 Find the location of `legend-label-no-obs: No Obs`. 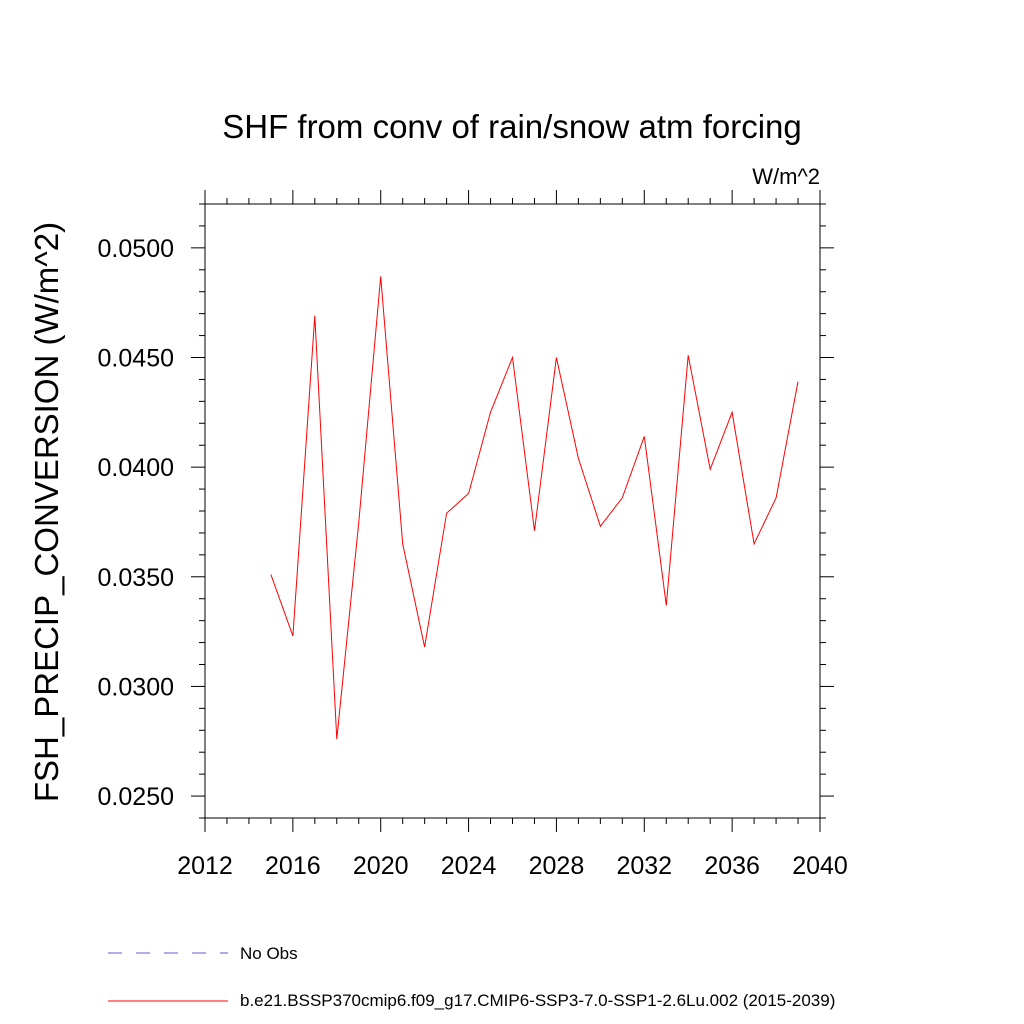

legend-label-no-obs: No Obs is located at coordinates (269, 953).